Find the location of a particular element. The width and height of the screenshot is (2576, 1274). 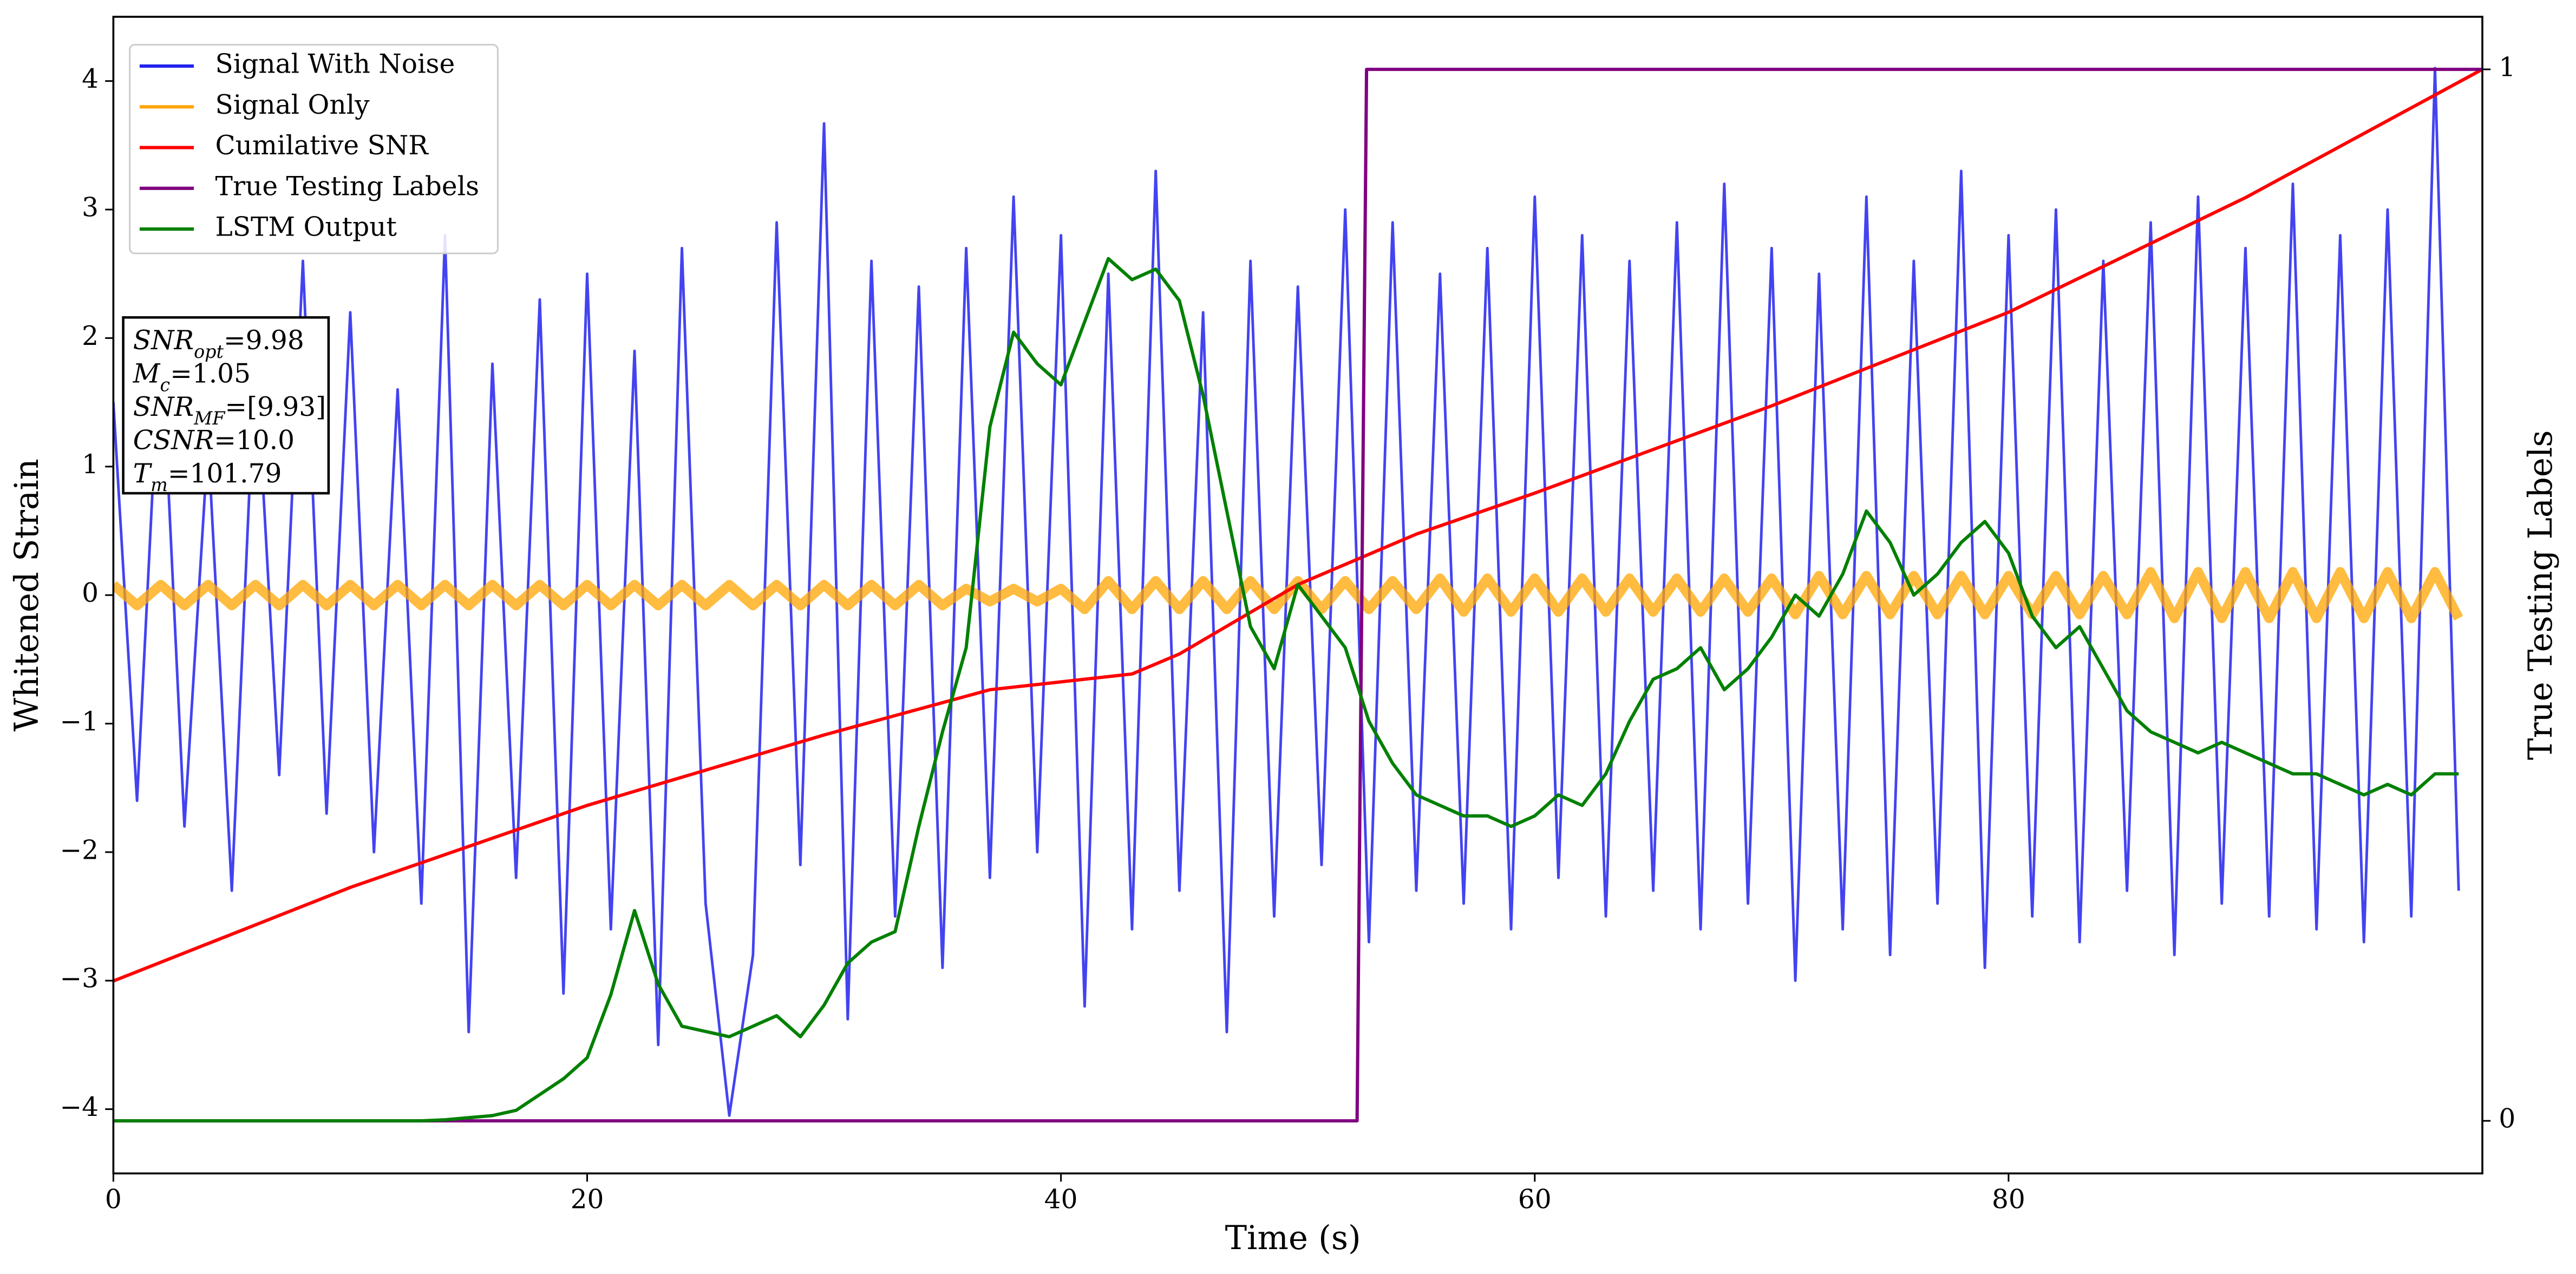

y-tick-label: −1 is located at coordinates (79, 722).